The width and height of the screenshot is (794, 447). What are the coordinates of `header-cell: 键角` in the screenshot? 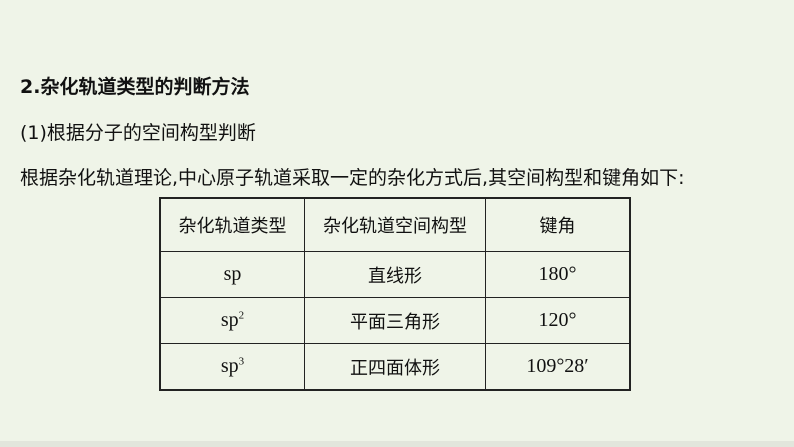 It's located at (558, 224).